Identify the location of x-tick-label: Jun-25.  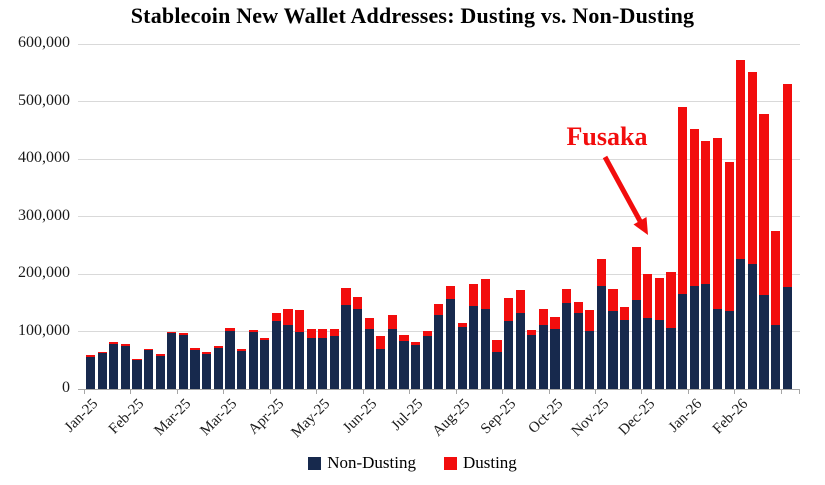
(360, 416).